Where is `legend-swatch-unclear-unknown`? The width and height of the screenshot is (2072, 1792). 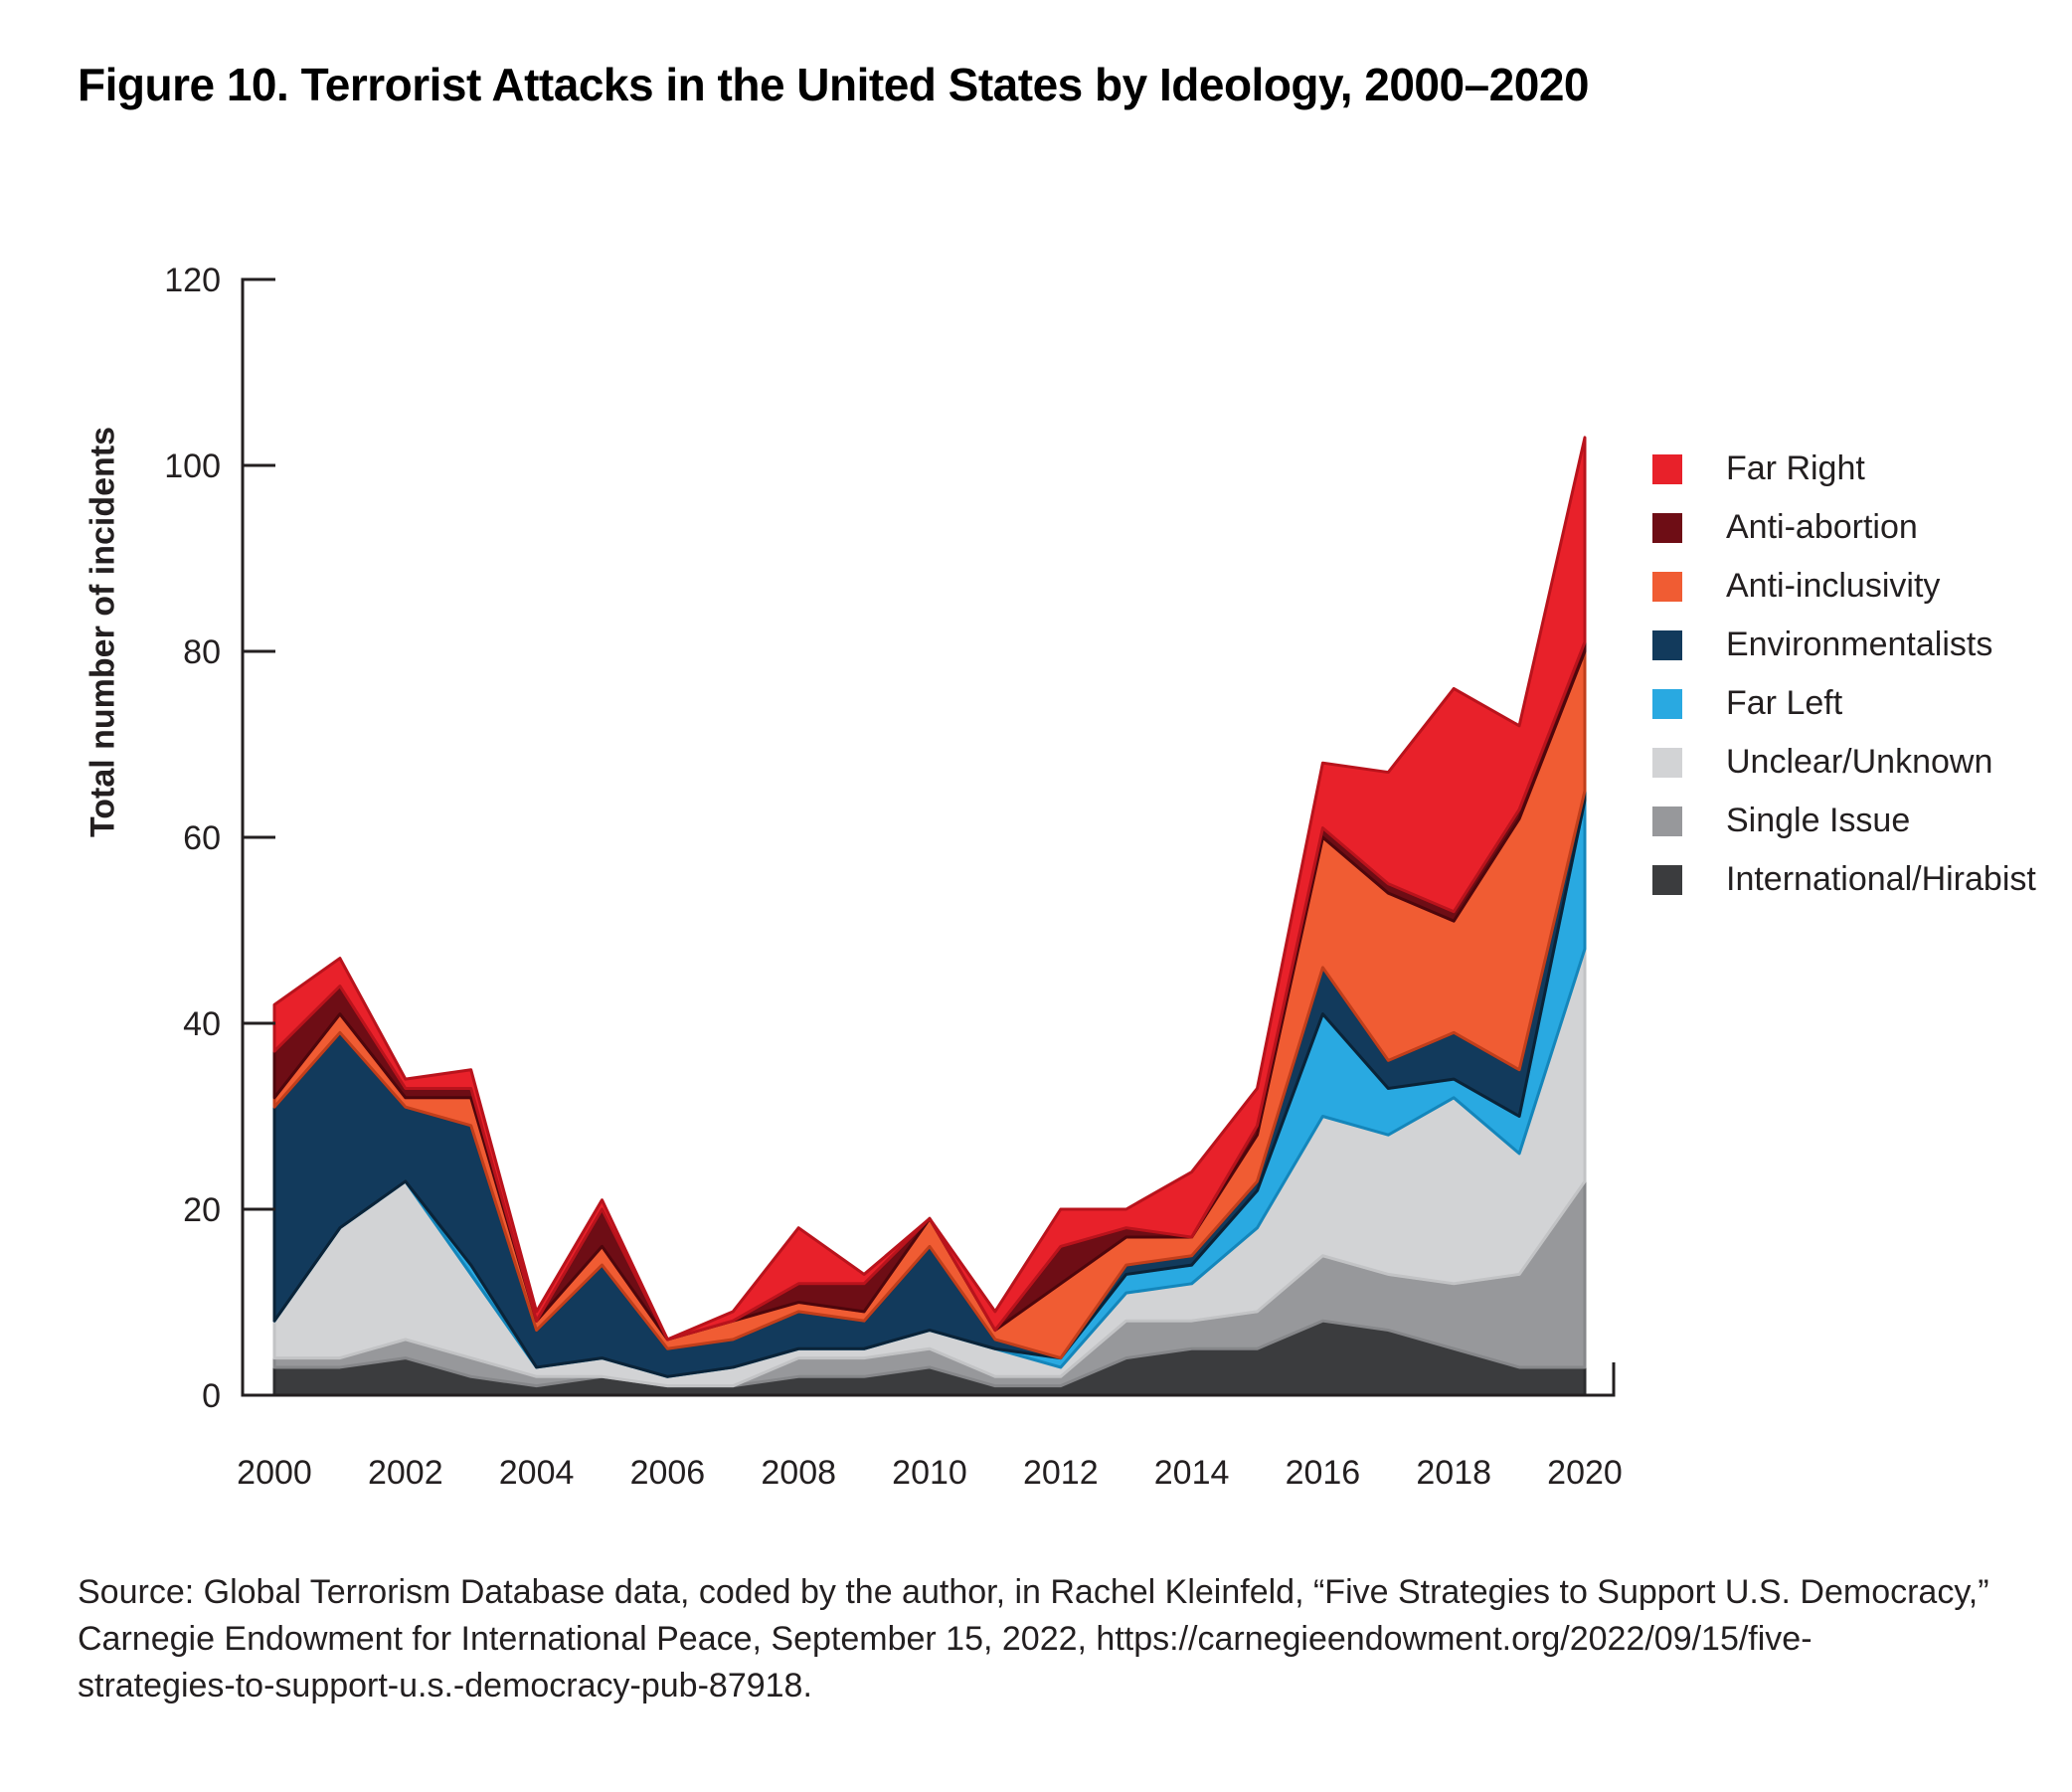 legend-swatch-unclear-unknown is located at coordinates (1667, 763).